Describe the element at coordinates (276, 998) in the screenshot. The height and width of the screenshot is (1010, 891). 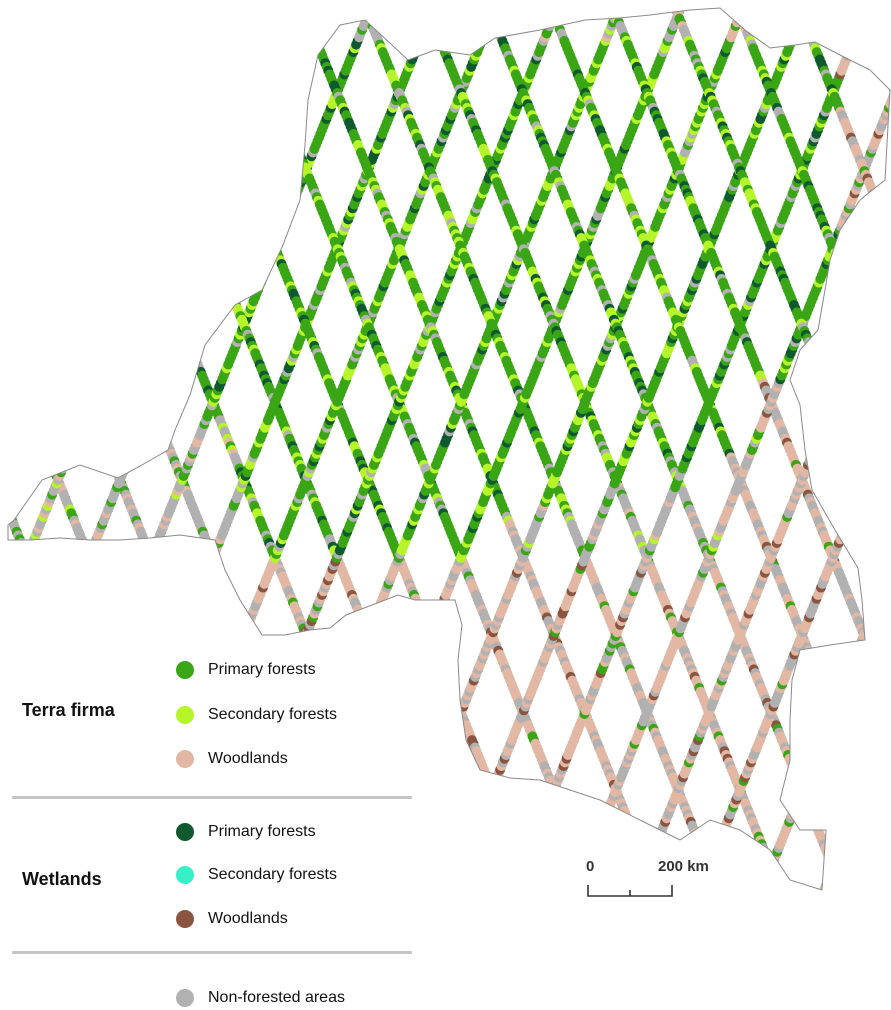
I see `legend-label: Non-forested areas` at that location.